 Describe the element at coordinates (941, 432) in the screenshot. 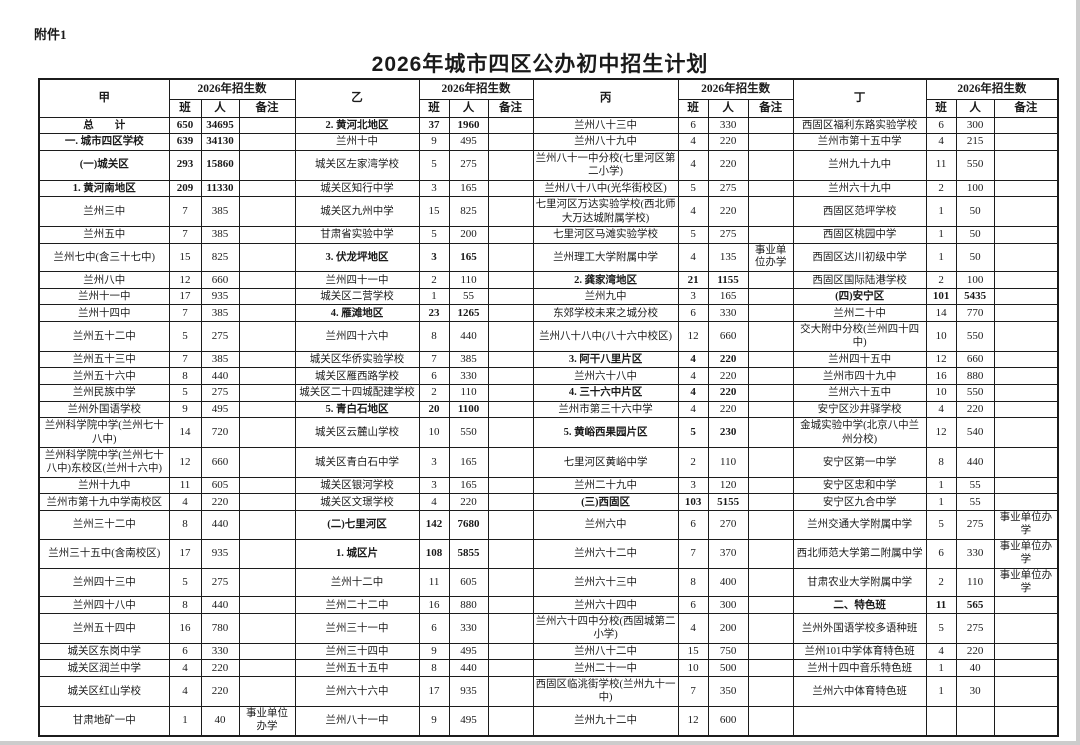

I see `classes-count-cell: 12` at that location.